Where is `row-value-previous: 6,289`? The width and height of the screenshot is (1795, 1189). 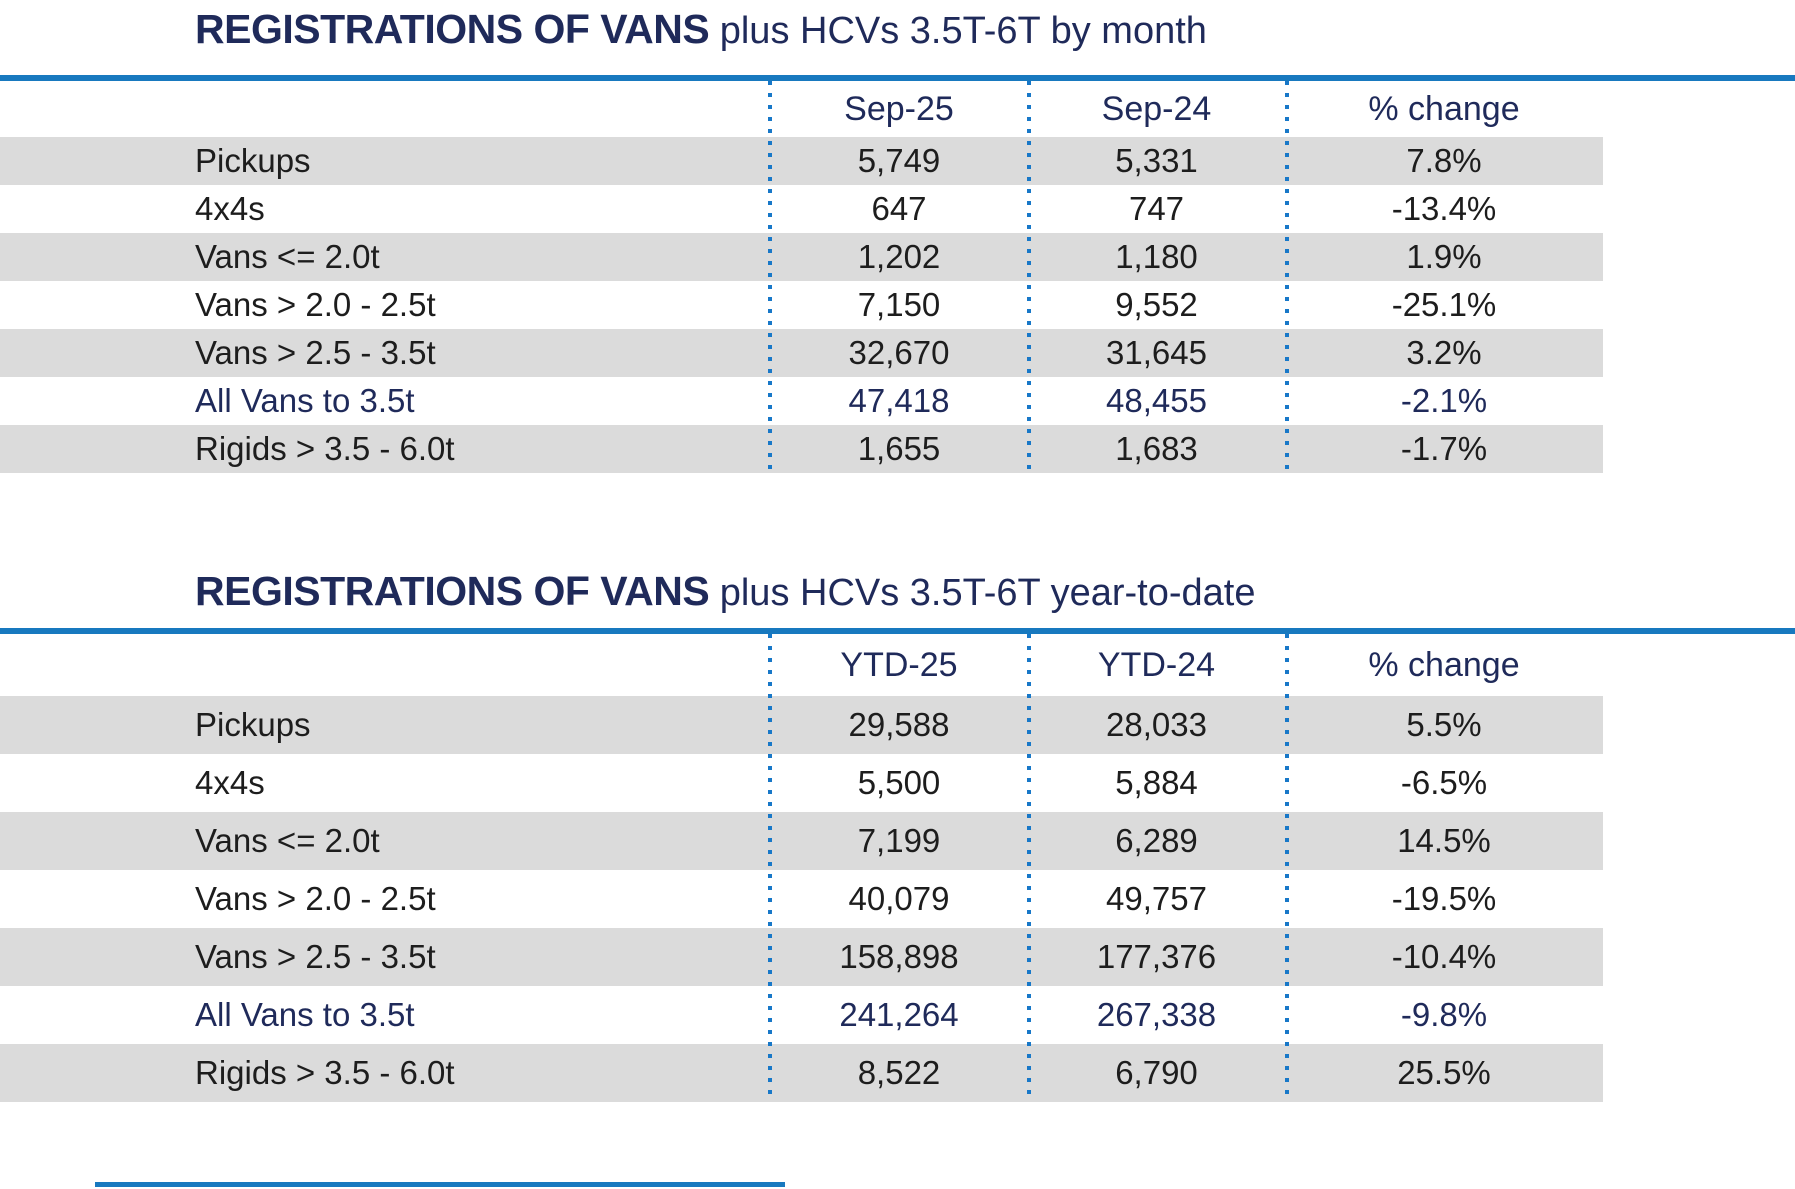 row-value-previous: 6,289 is located at coordinates (1156, 840).